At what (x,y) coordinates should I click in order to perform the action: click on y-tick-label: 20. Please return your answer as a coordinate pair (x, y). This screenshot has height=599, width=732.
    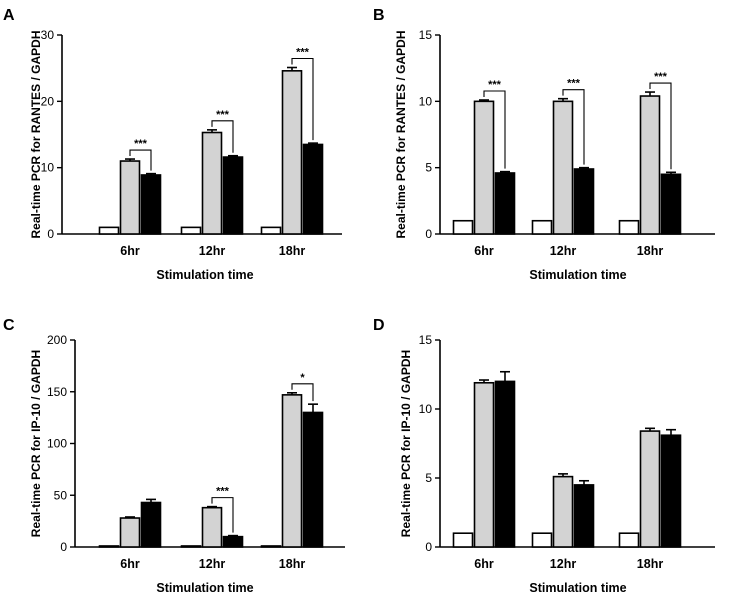
    Looking at the image, I should click on (48, 101).